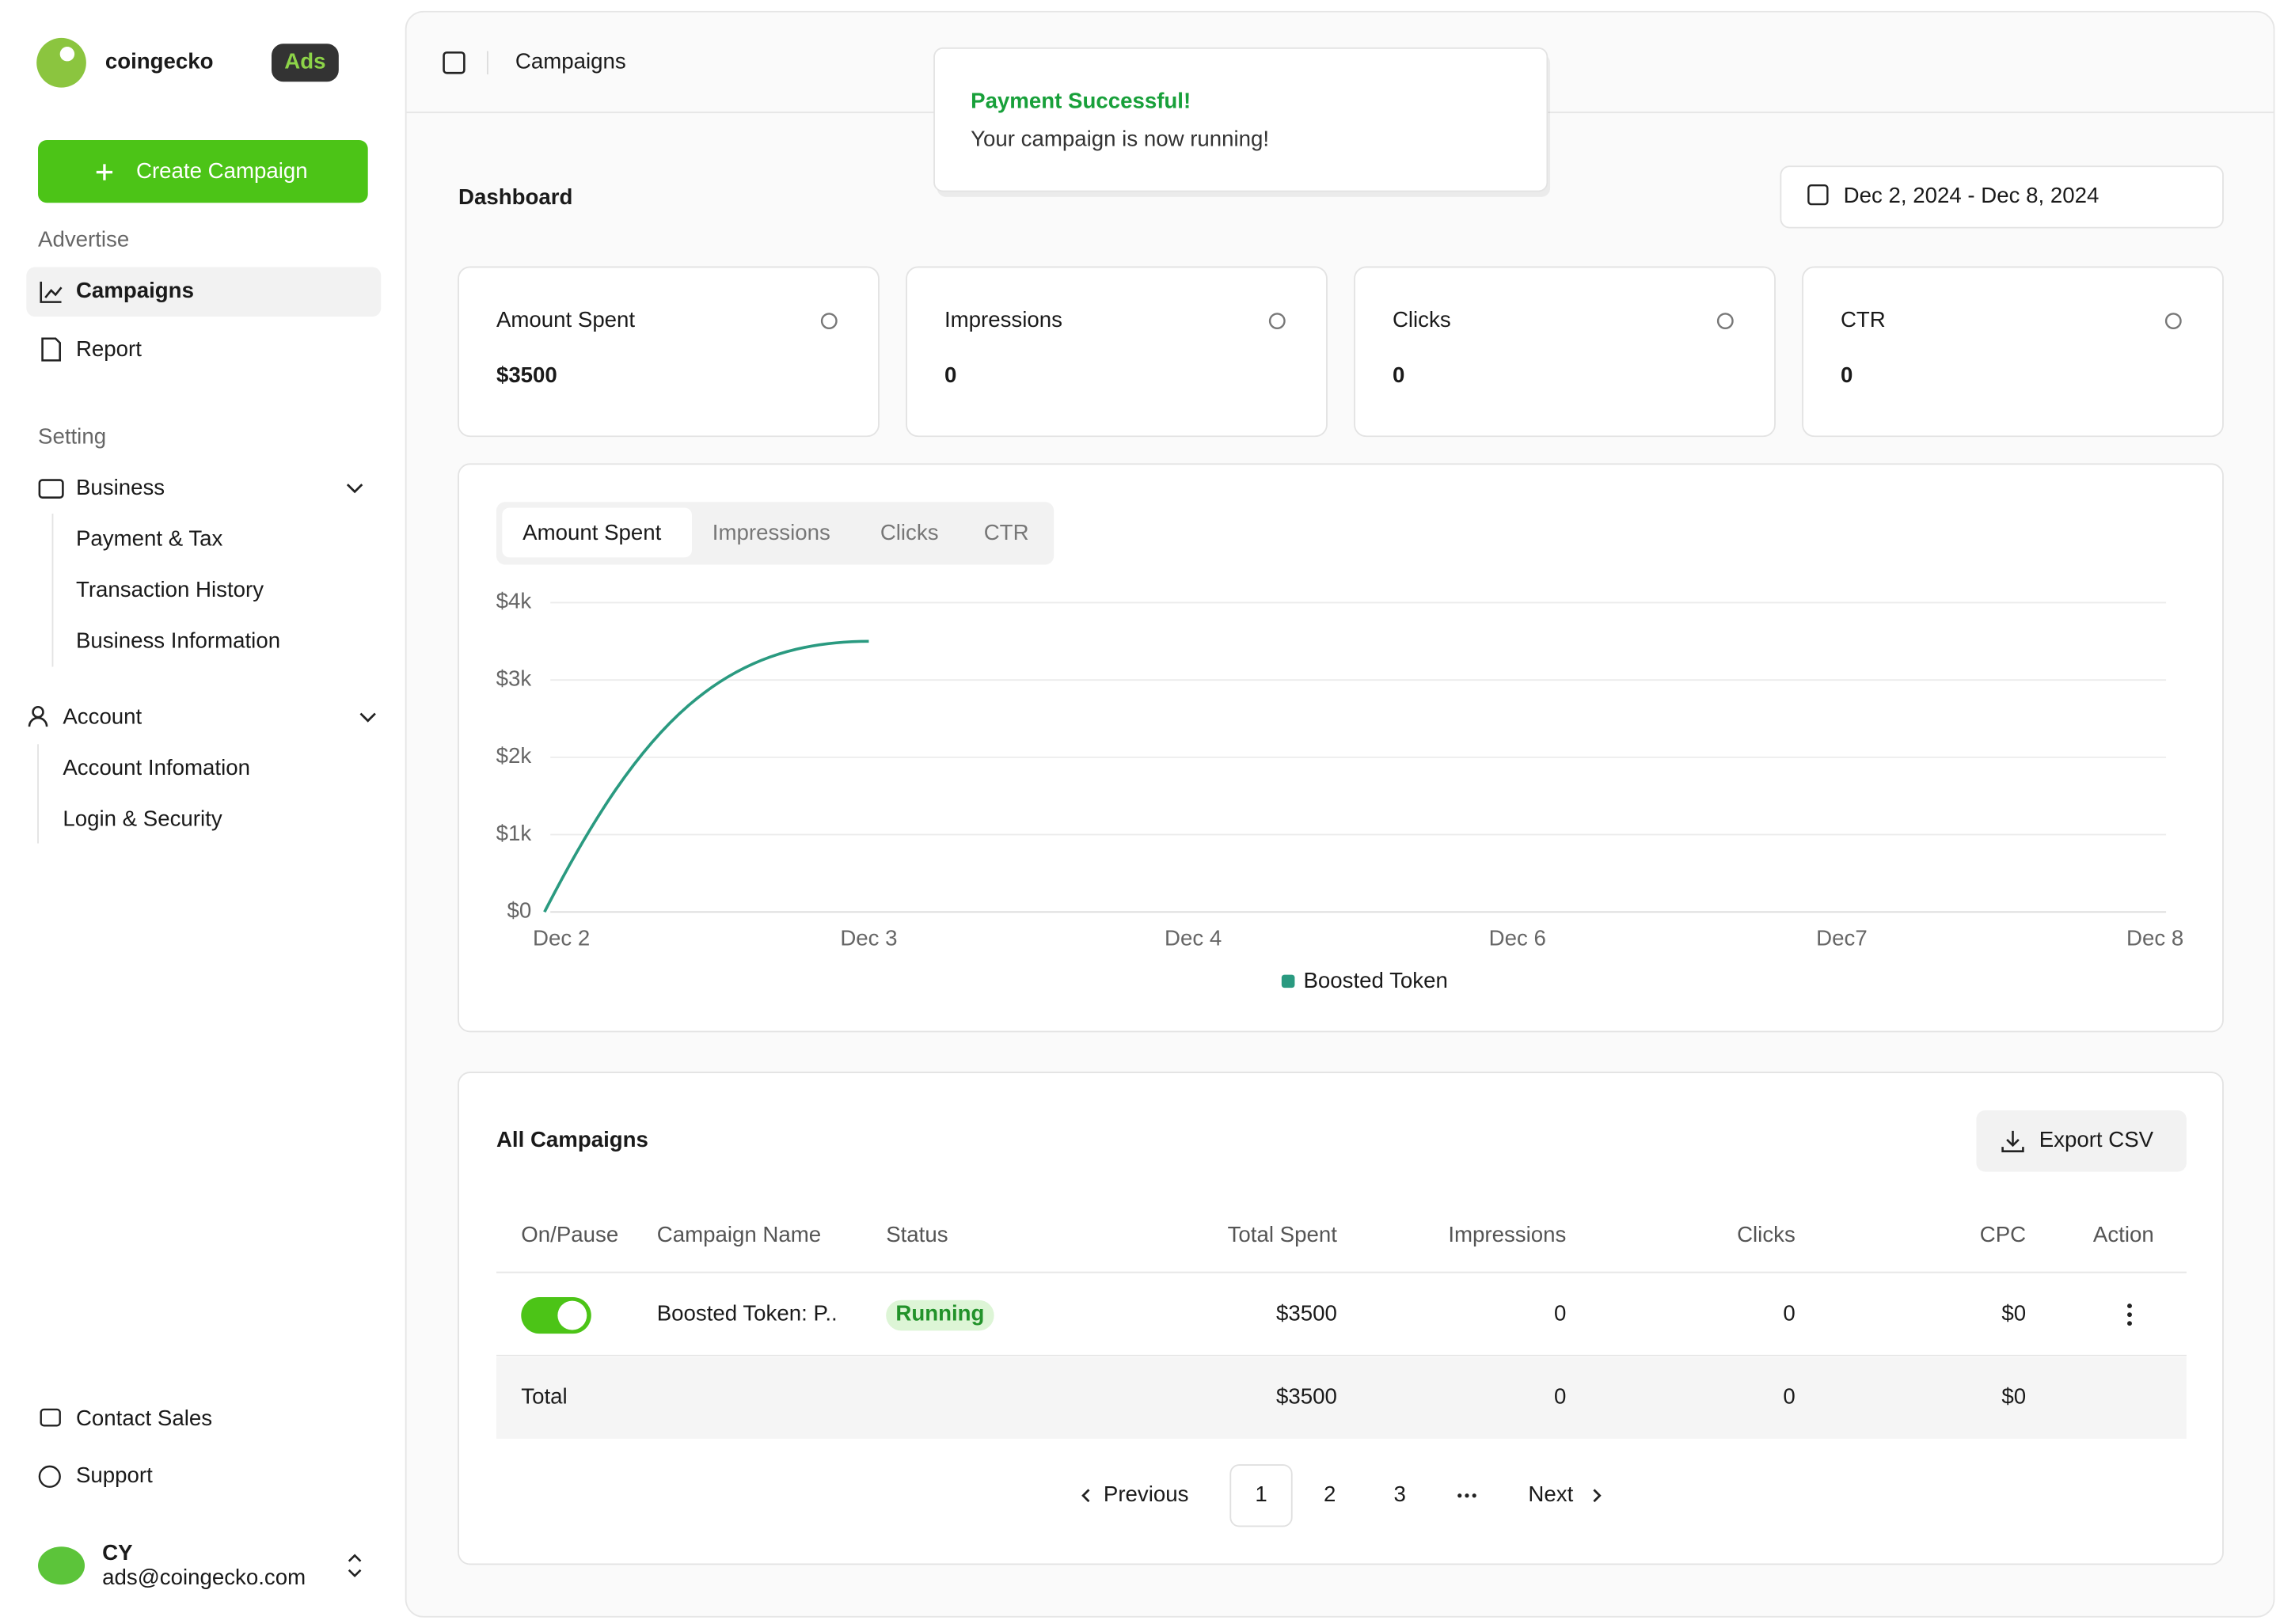 The height and width of the screenshot is (1624, 2280). What do you see at coordinates (1146, 1494) in the screenshot?
I see `prev-button: Previous` at bounding box center [1146, 1494].